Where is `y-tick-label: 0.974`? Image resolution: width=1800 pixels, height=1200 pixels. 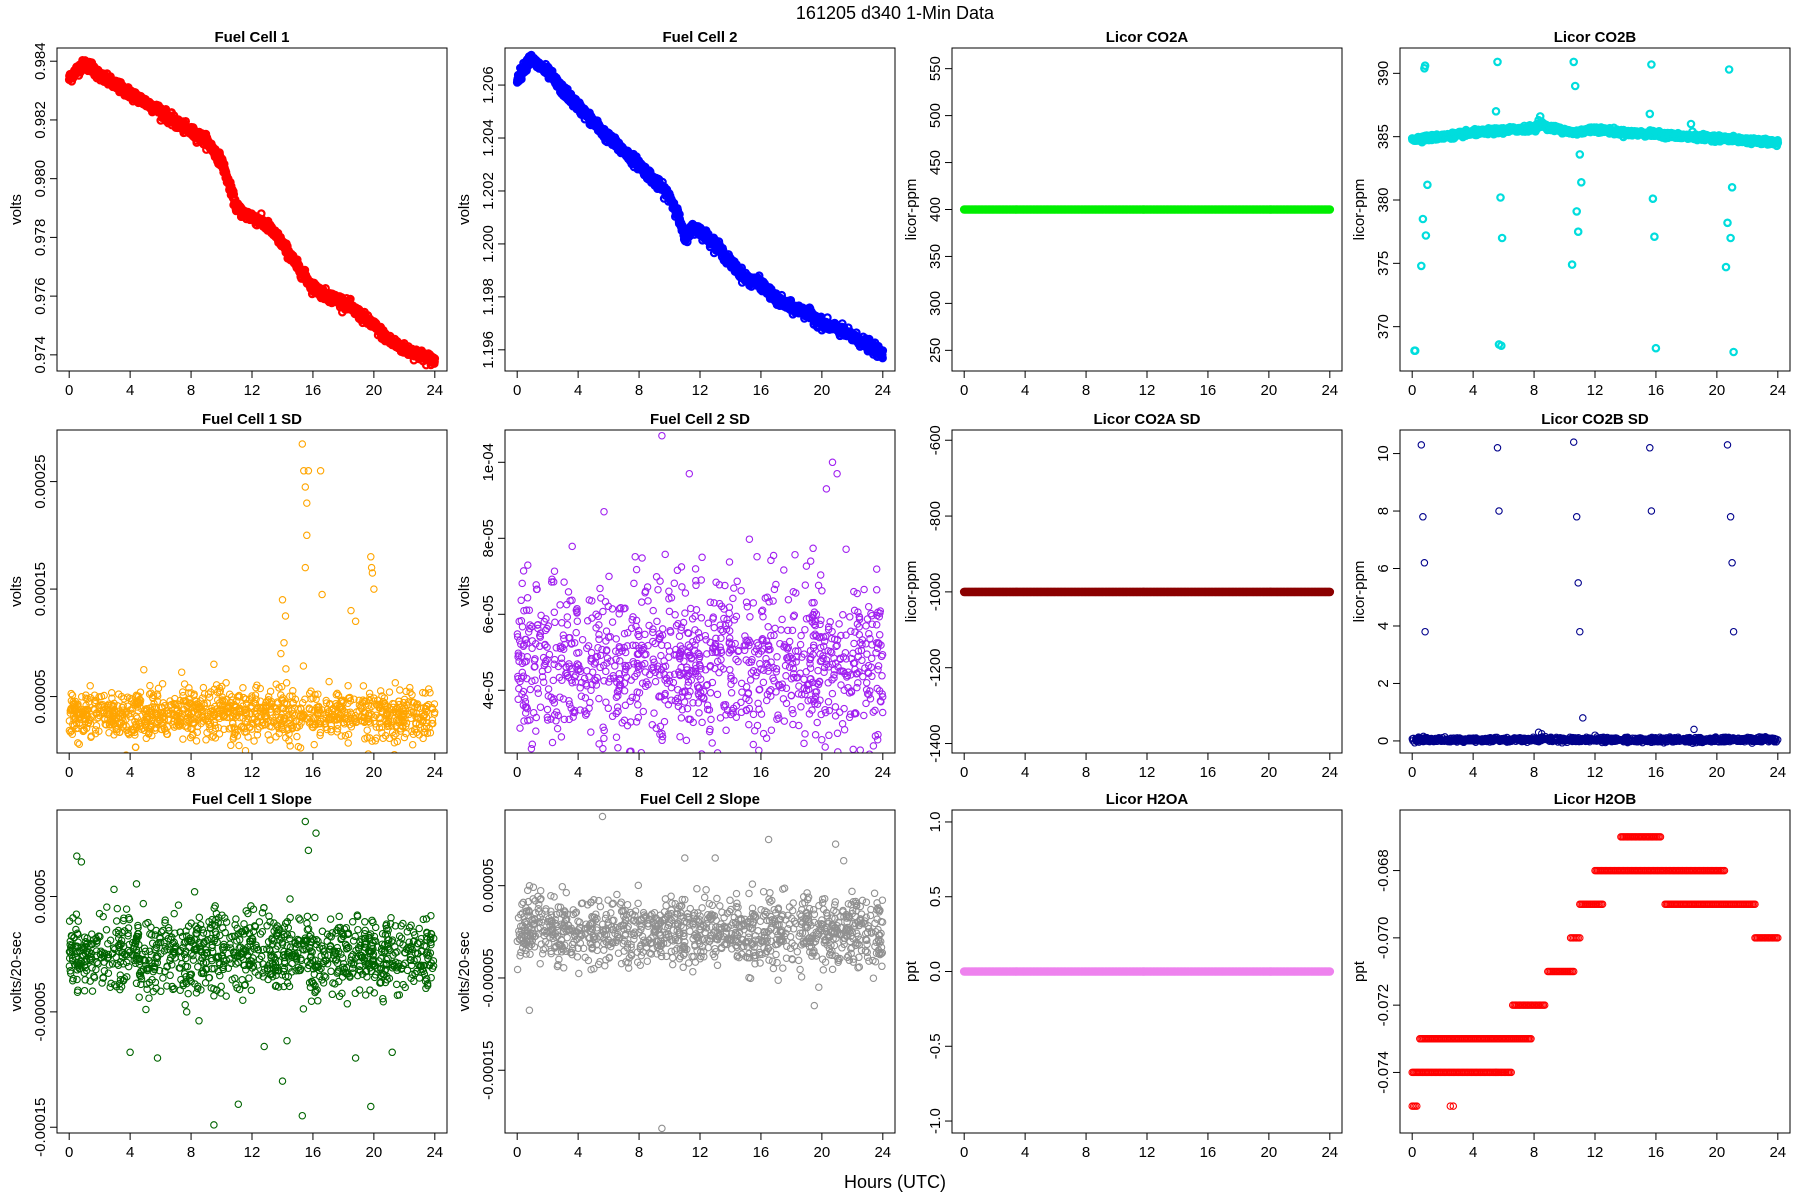
y-tick-label: 0.974 is located at coordinates (40, 355).